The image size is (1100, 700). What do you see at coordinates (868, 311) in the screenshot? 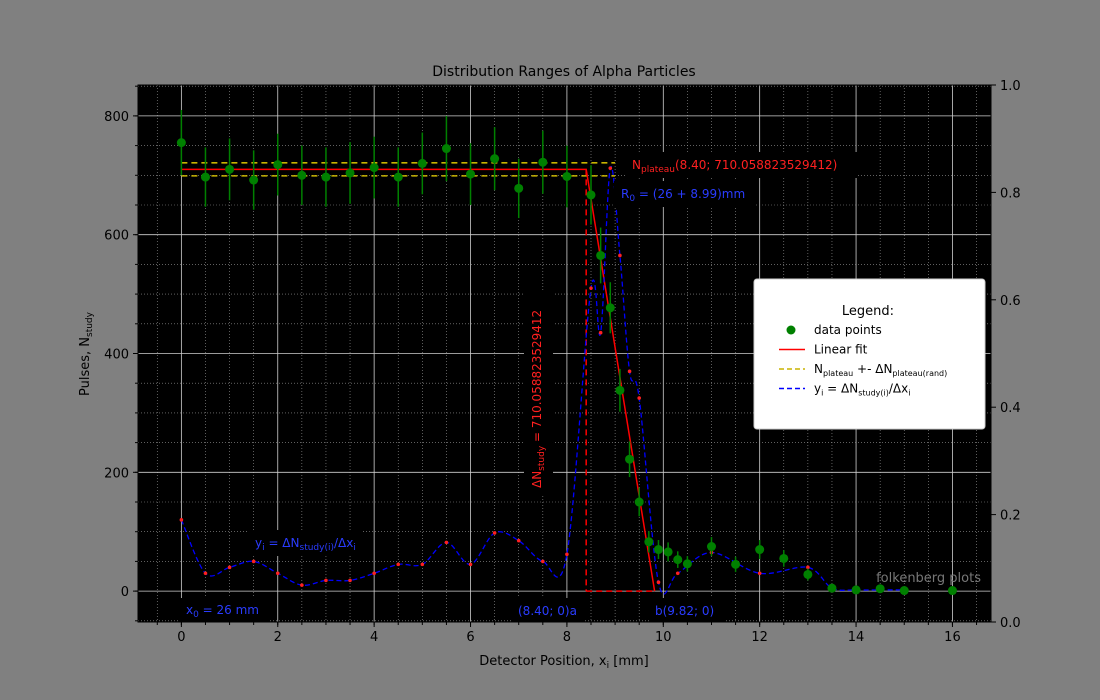
I see `legend-title: Legend:` at bounding box center [868, 311].